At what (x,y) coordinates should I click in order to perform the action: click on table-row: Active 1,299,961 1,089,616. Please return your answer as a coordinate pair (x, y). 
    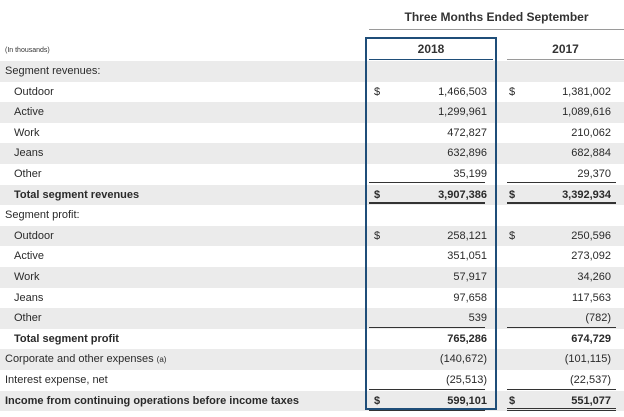
    Looking at the image, I should click on (312, 112).